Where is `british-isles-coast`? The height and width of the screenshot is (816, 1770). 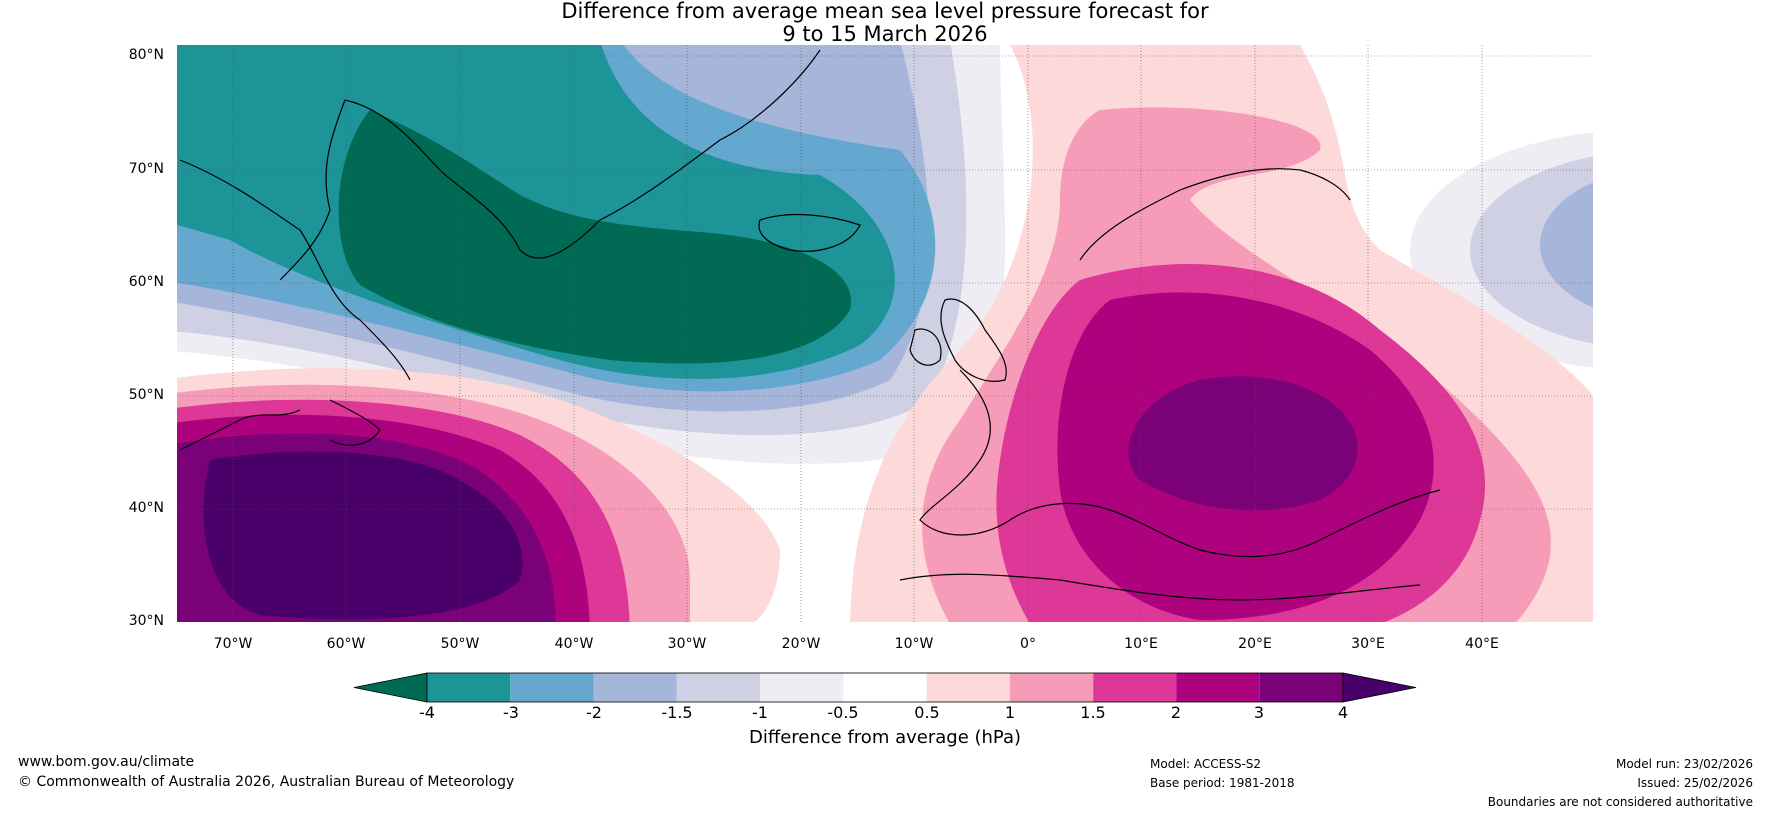
british-isles-coast is located at coordinates (973, 340).